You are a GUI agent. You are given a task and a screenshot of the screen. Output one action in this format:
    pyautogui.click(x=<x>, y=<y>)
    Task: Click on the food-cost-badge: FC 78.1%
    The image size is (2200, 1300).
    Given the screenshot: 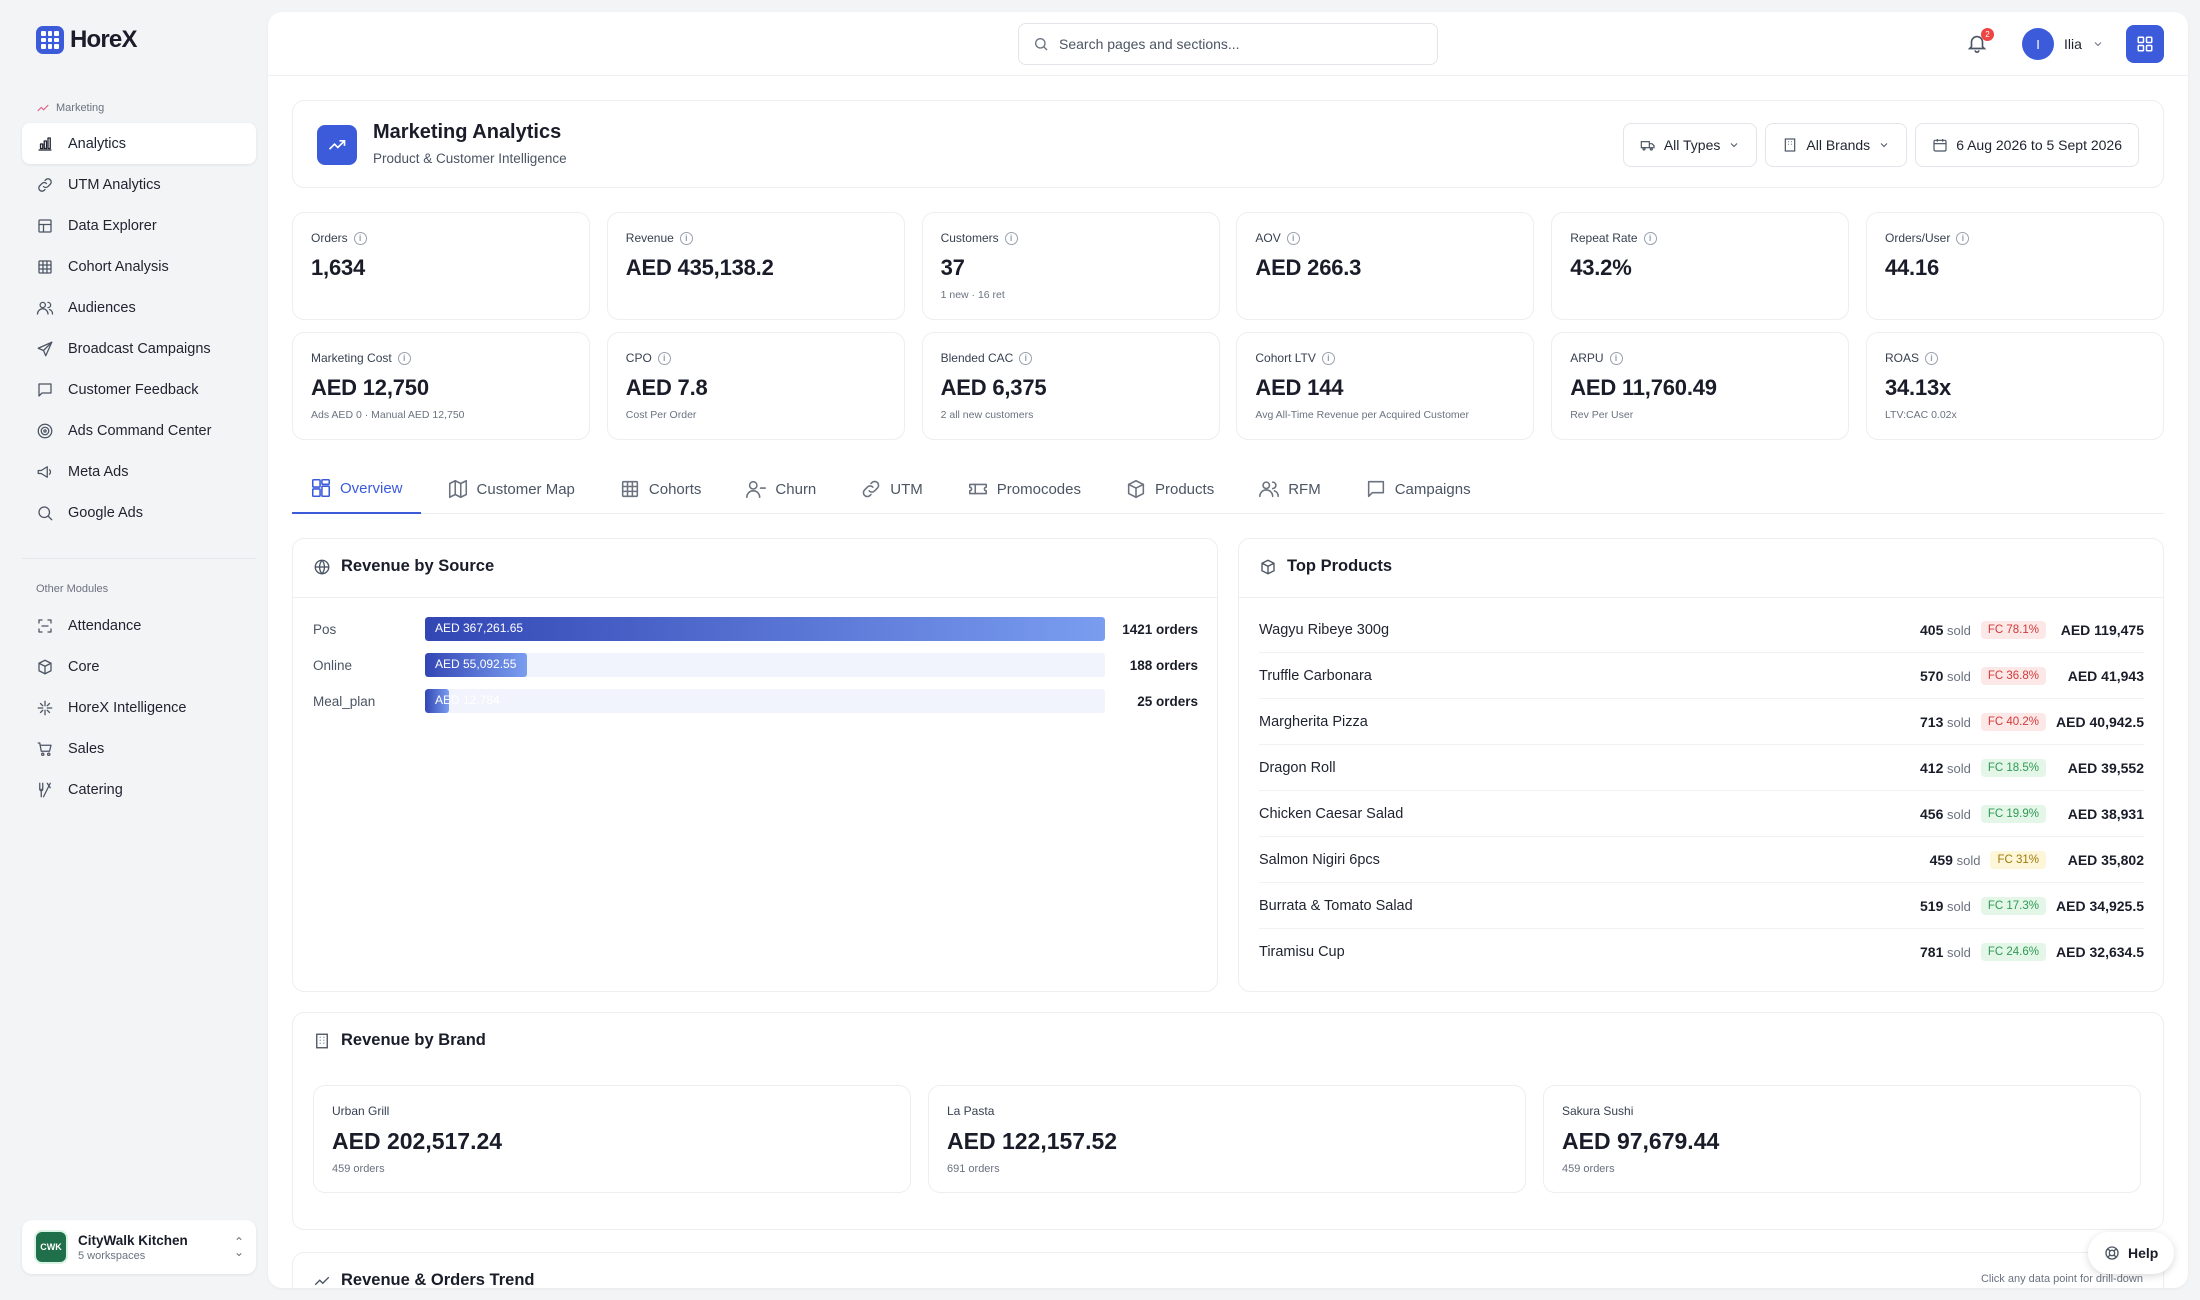 What is the action you would take?
    pyautogui.click(x=2013, y=629)
    